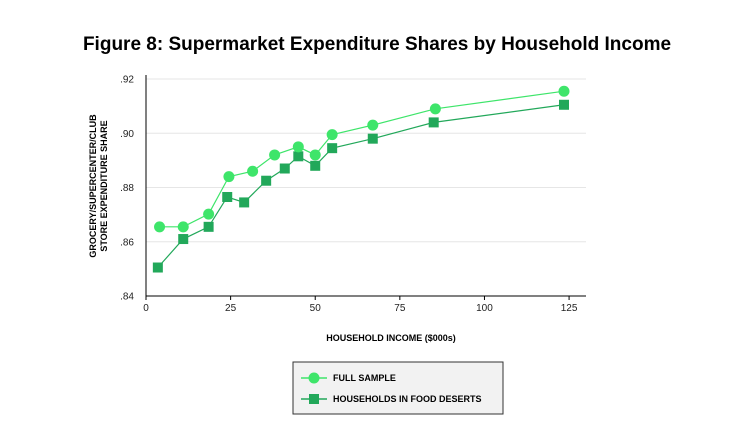 Image resolution: width=755 pixels, height=438 pixels. What do you see at coordinates (127, 134) in the screenshot?
I see `y-tick-label: .90` at bounding box center [127, 134].